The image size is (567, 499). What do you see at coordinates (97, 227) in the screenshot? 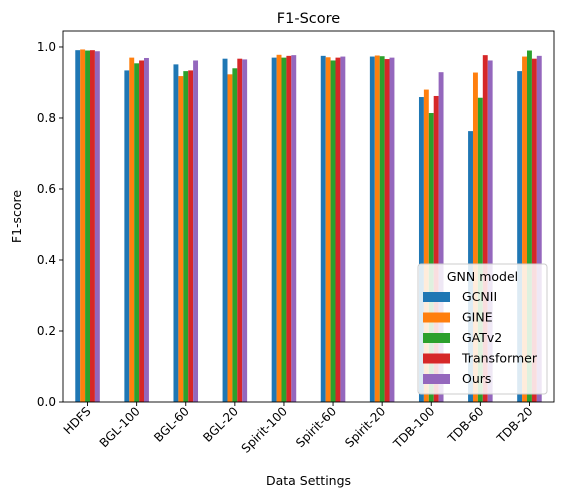
I see `bar-ours-hdfs` at bounding box center [97, 227].